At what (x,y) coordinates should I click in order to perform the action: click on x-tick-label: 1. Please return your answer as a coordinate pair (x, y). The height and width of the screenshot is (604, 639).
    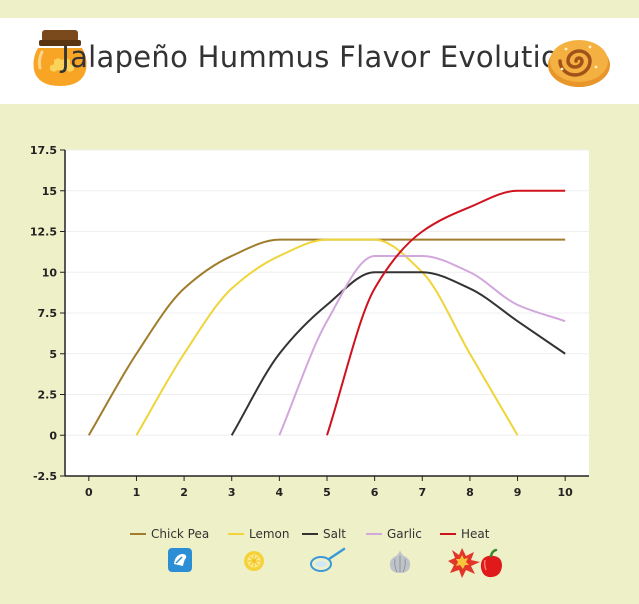
    Looking at the image, I should click on (137, 492).